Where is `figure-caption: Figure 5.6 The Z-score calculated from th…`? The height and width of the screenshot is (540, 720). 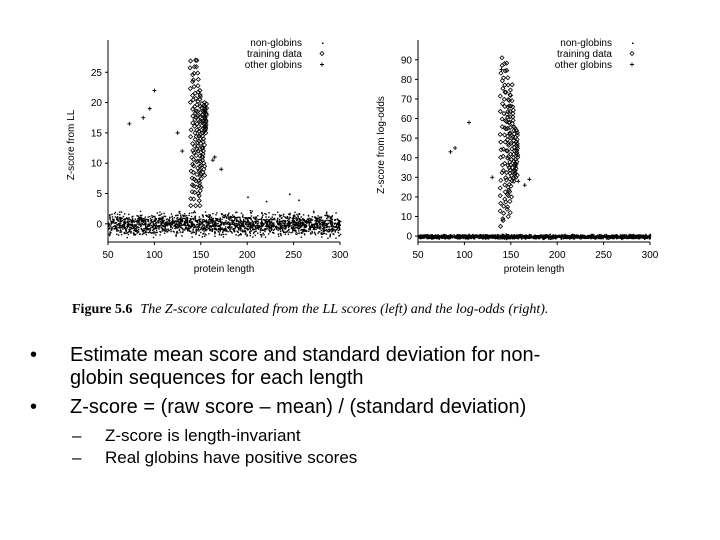 figure-caption: Figure 5.6 The Z-score calculated from th… is located at coordinates (310, 310).